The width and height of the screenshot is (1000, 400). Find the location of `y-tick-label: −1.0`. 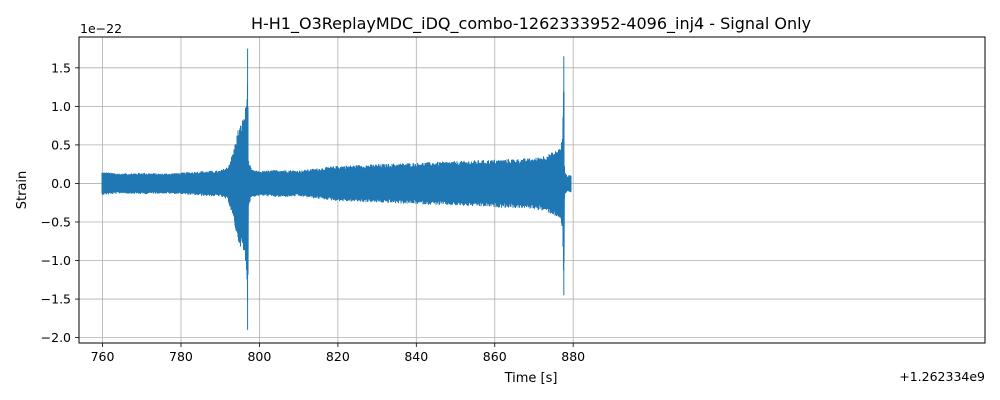

y-tick-label: −1.0 is located at coordinates (56, 260).